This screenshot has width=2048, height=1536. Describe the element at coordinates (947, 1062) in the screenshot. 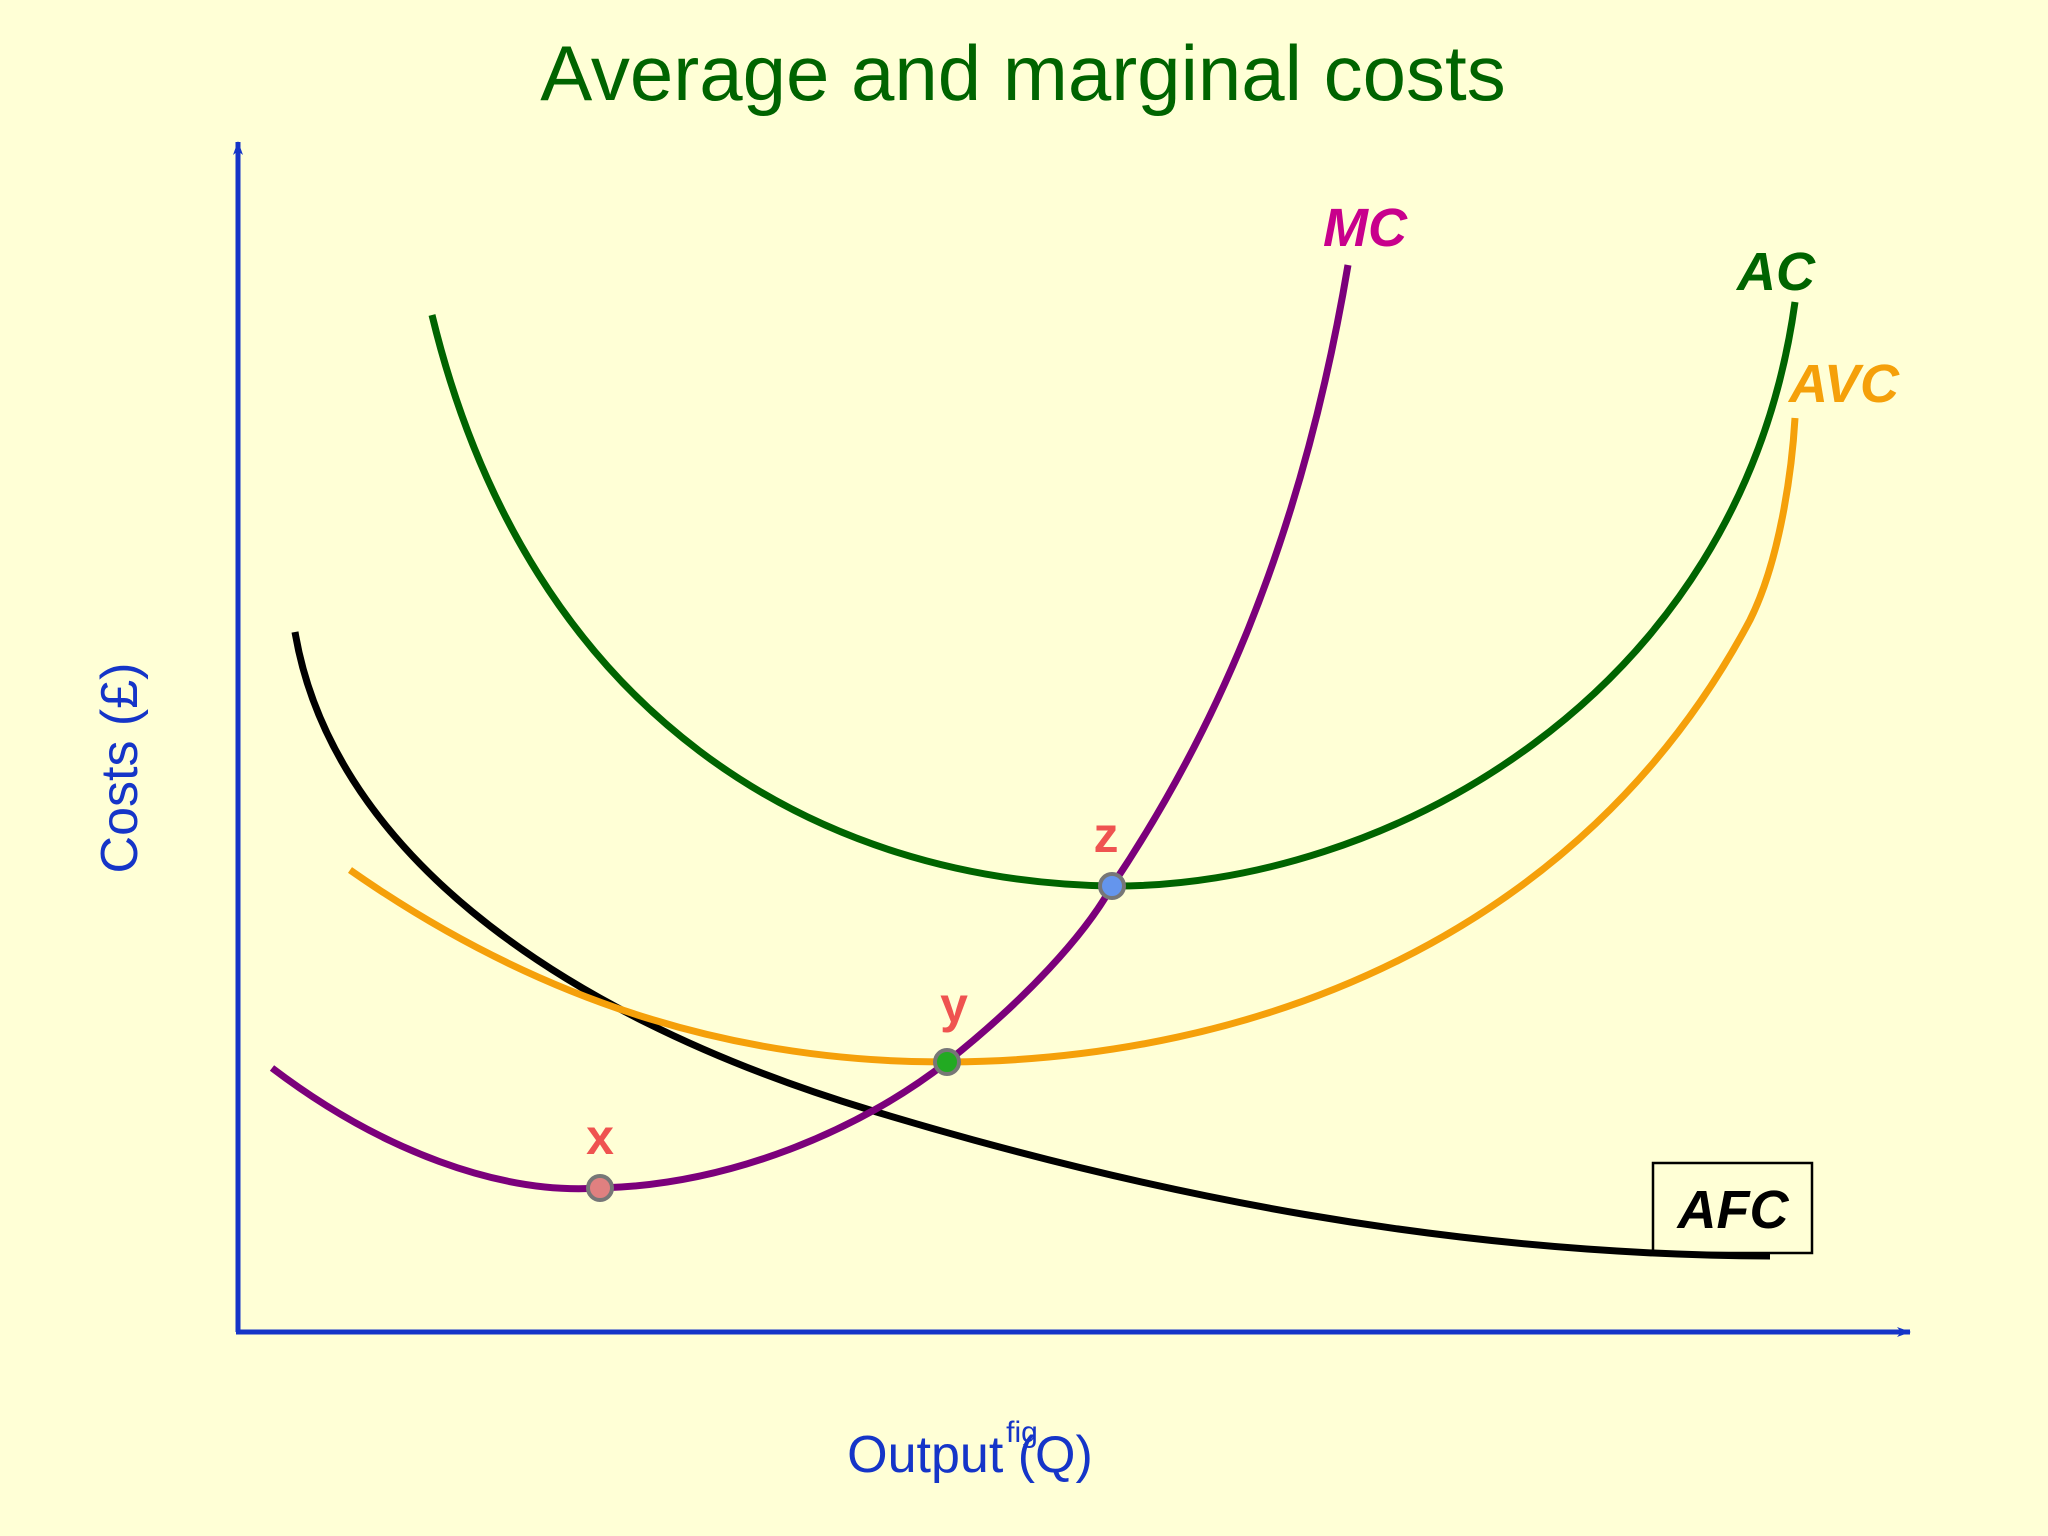

I see `point-y` at that location.